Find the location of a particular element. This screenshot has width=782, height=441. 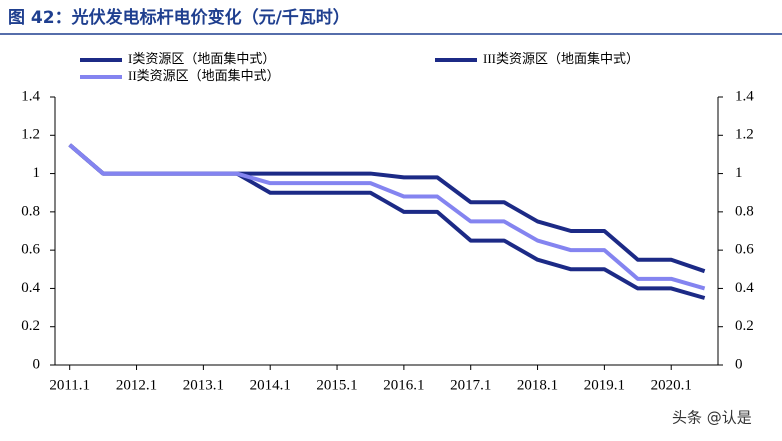

x-tick-label: 2012.1 is located at coordinates (136, 385).